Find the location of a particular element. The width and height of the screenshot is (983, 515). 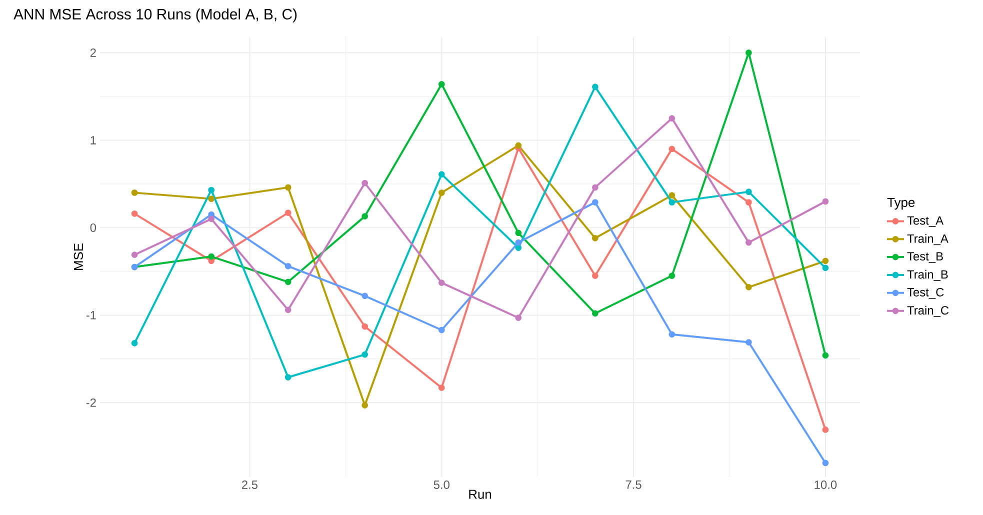

y-tick-label: -1 is located at coordinates (91, 315).